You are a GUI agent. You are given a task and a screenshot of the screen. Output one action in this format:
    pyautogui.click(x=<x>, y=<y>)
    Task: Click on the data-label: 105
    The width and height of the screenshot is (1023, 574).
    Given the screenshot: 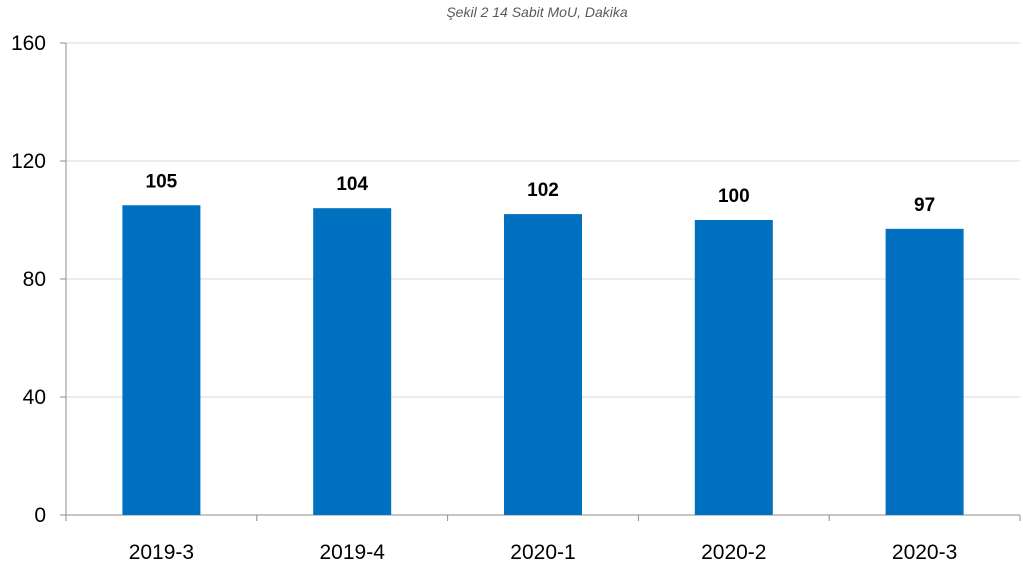 What is the action you would take?
    pyautogui.click(x=162, y=181)
    